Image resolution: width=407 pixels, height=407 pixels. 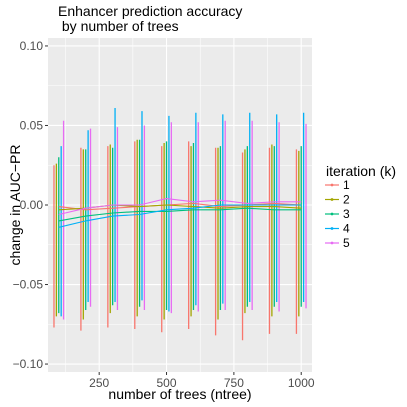 I want to click on y-tick-label: 0.05, so click(x=32, y=125).